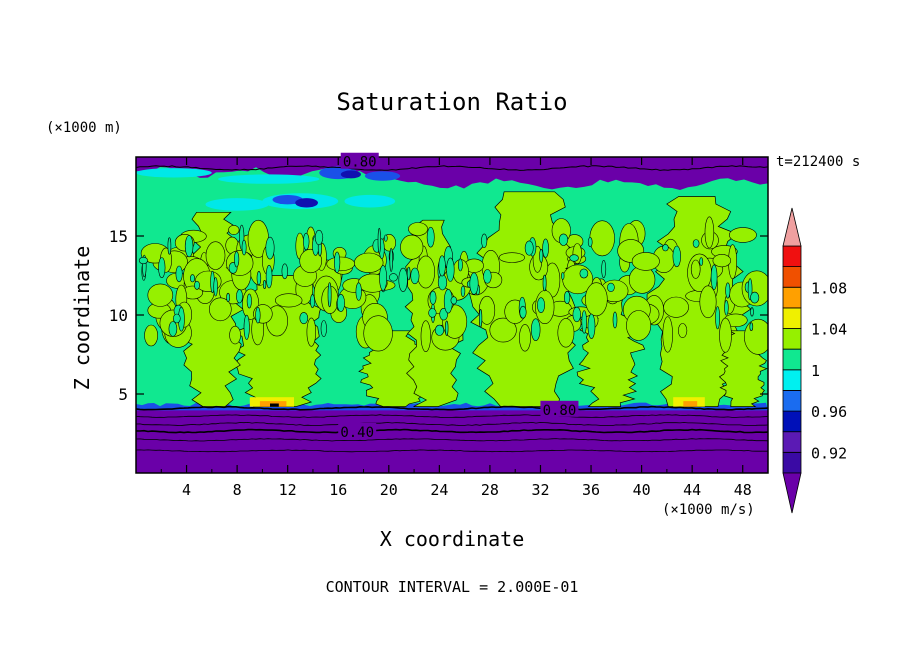 The height and width of the screenshot is (654, 904). What do you see at coordinates (274, 405) in the screenshot?
I see `peak-contour` at bounding box center [274, 405].